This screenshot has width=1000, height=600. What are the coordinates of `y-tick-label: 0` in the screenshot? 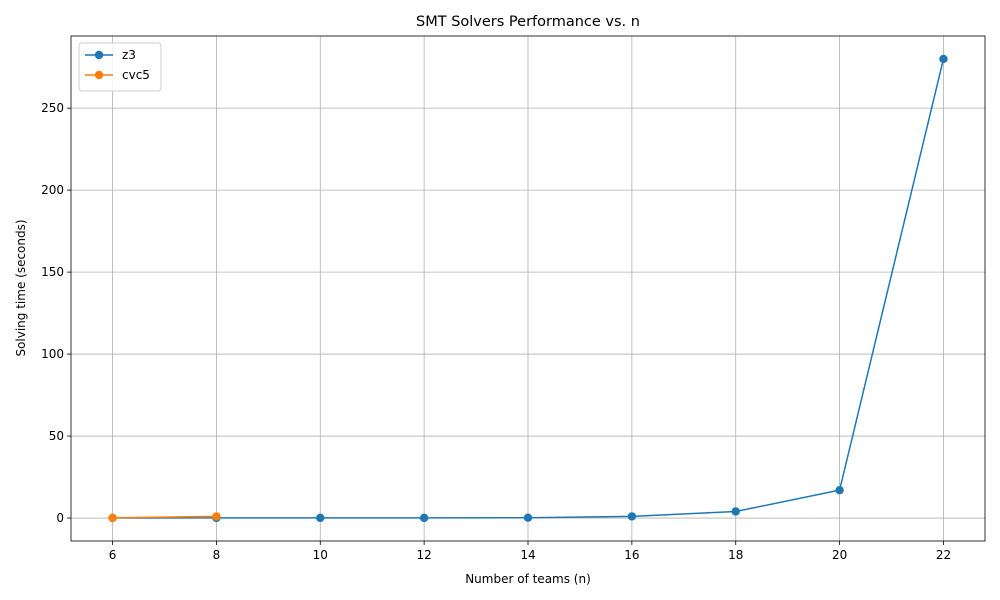 It's located at (60, 518).